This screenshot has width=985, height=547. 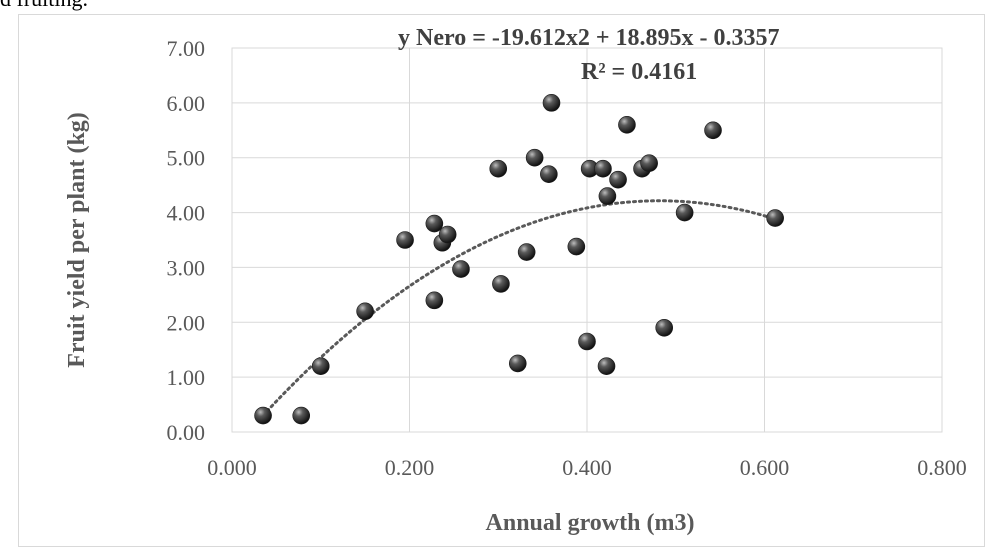 What do you see at coordinates (77, 240) in the screenshot?
I see `y-axis-title: Fruit yield per plant (kg)` at bounding box center [77, 240].